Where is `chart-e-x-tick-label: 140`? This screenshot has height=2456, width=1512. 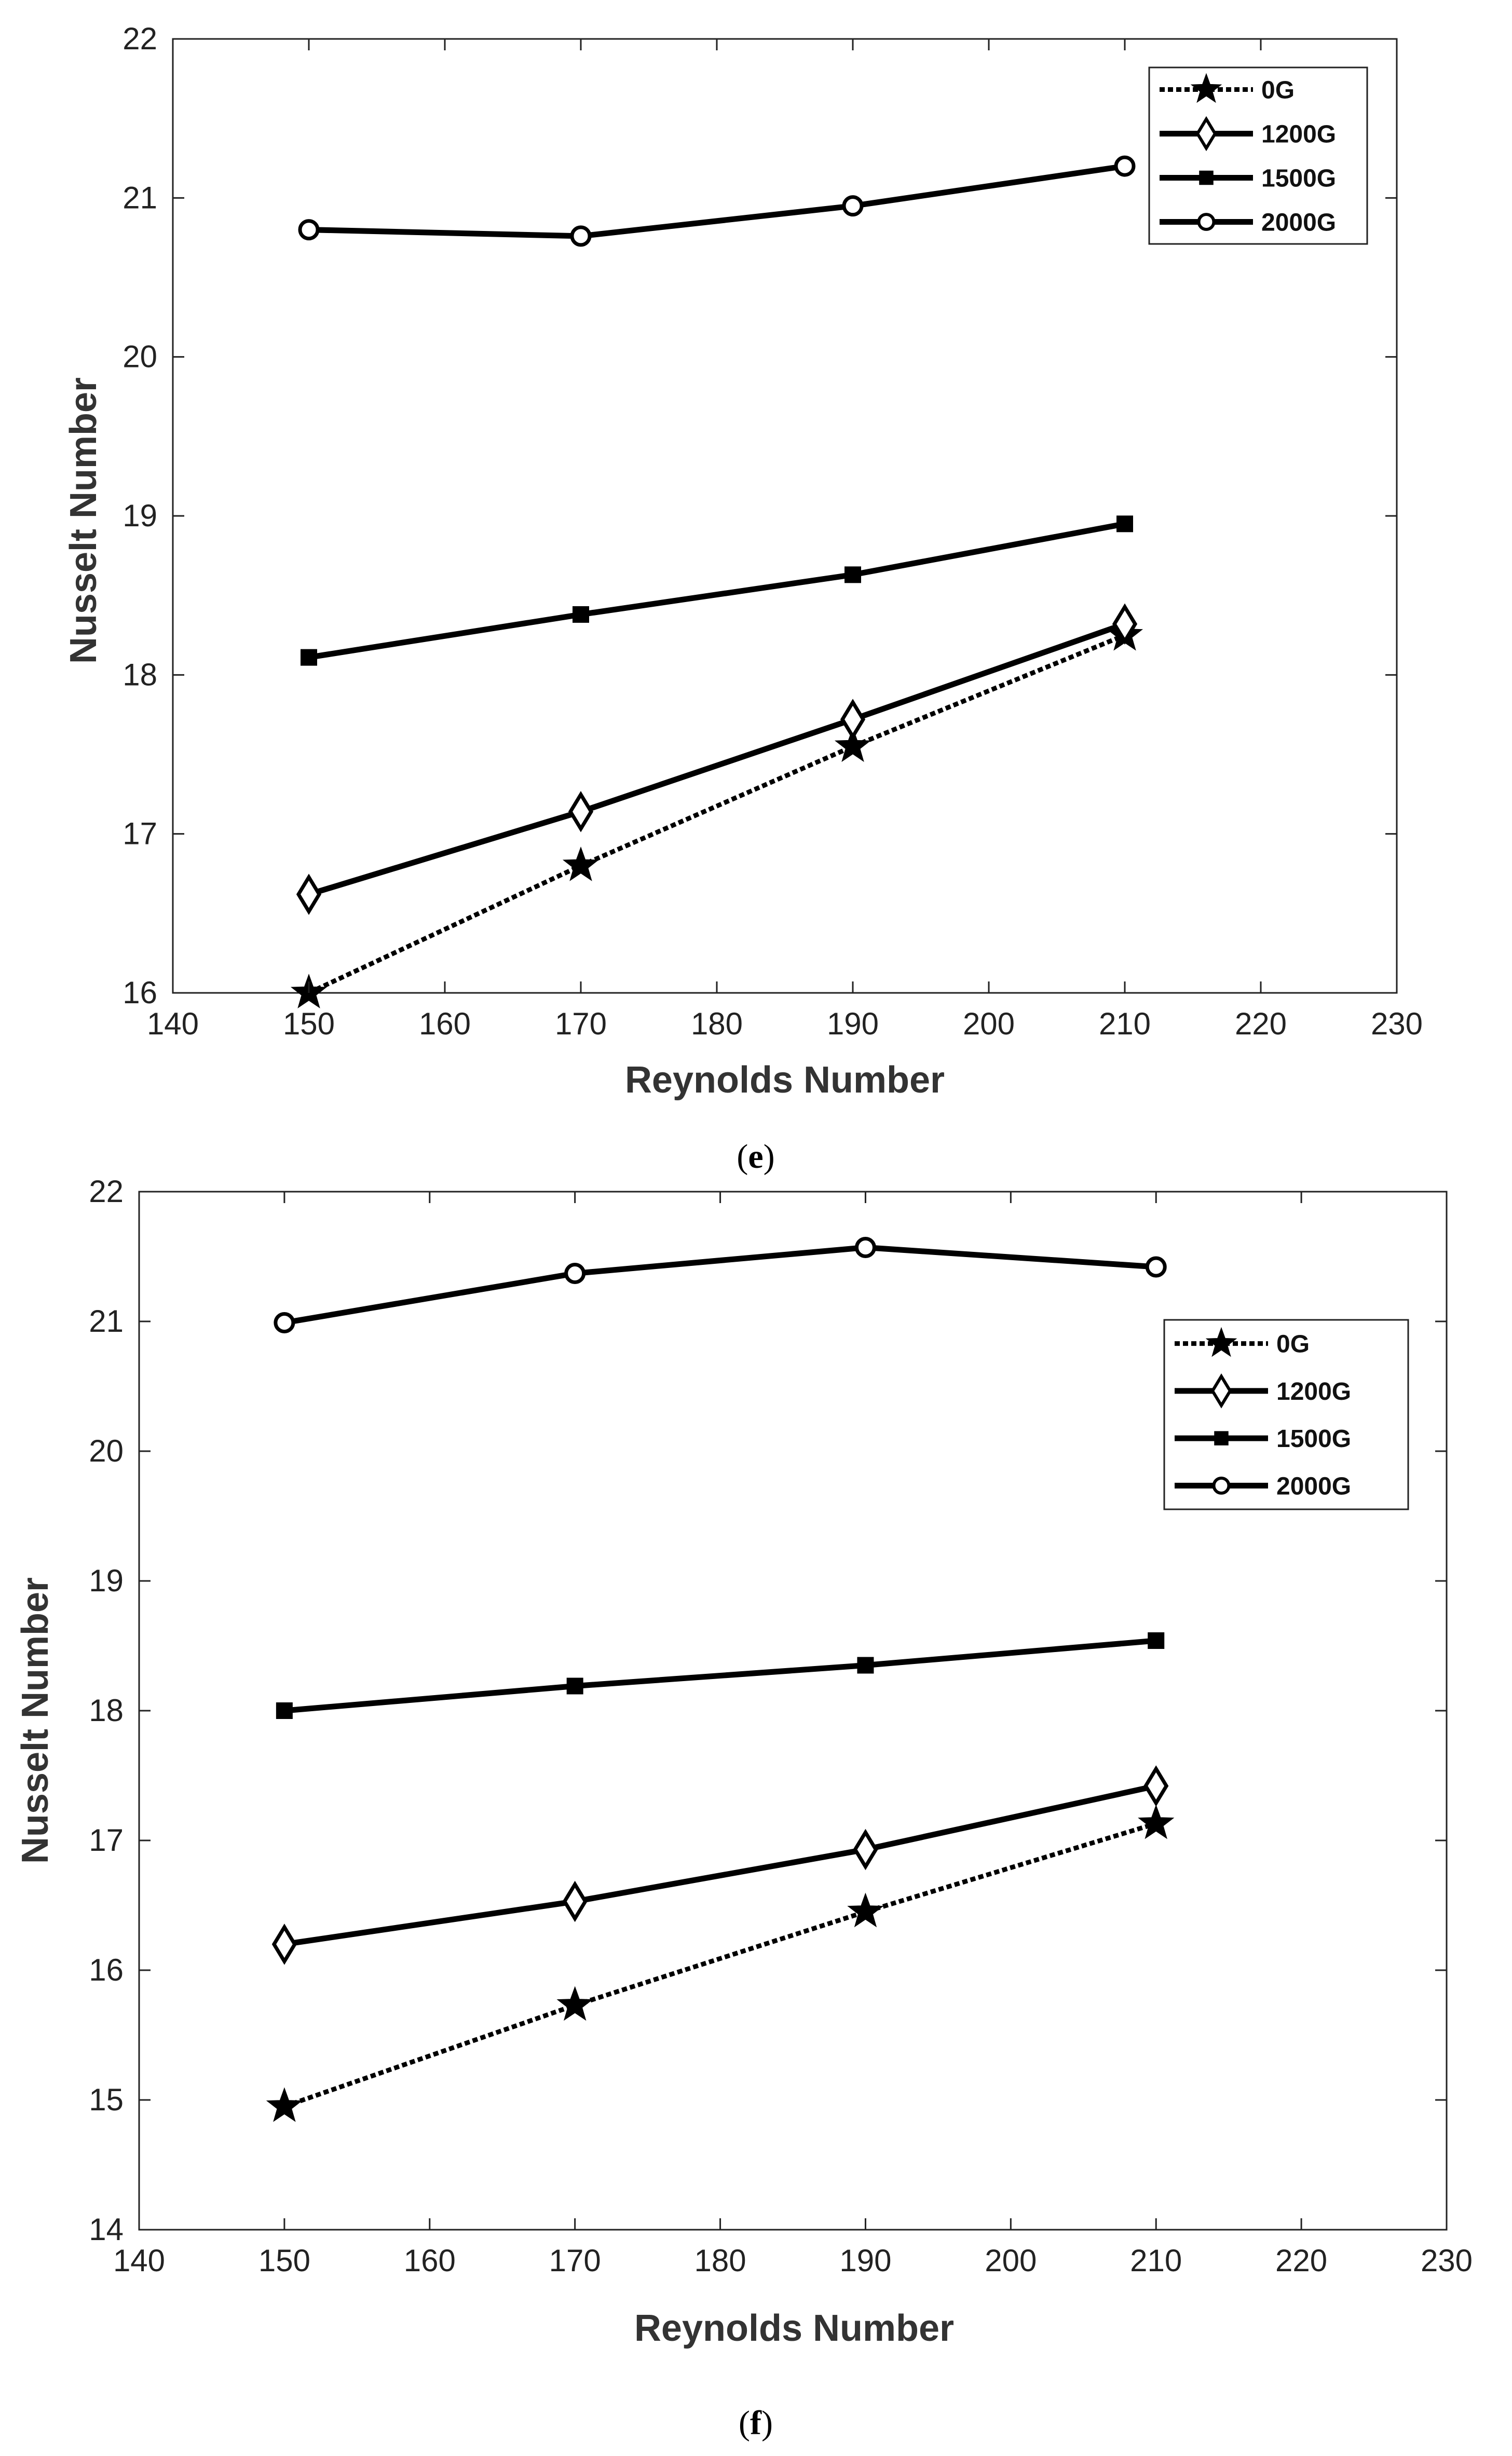 chart-e-x-tick-label: 140 is located at coordinates (173, 1023).